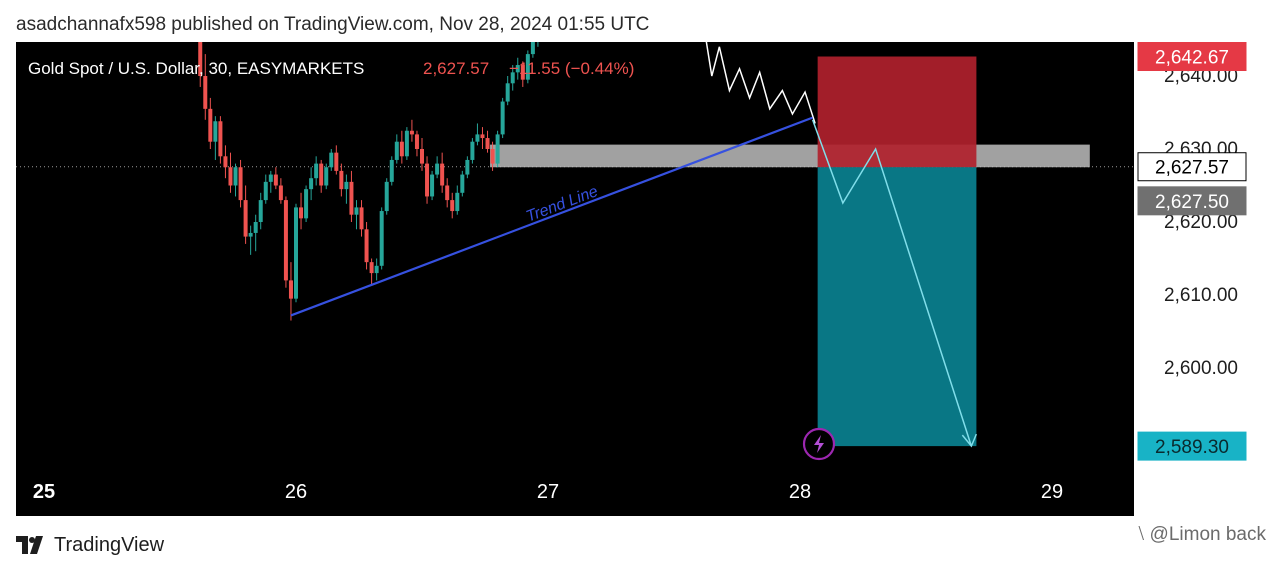 The height and width of the screenshot is (571, 1280). What do you see at coordinates (368, 181) in the screenshot?
I see `candles-group` at bounding box center [368, 181].